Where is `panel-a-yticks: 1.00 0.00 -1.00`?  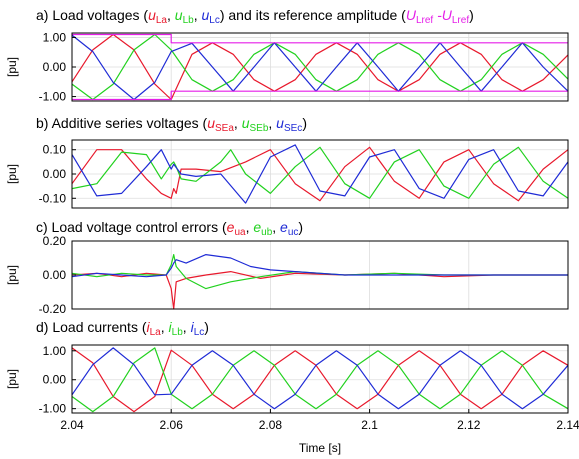
panel-a-yticks: 1.00 0.00 -1.00 is located at coordinates (57, 67).